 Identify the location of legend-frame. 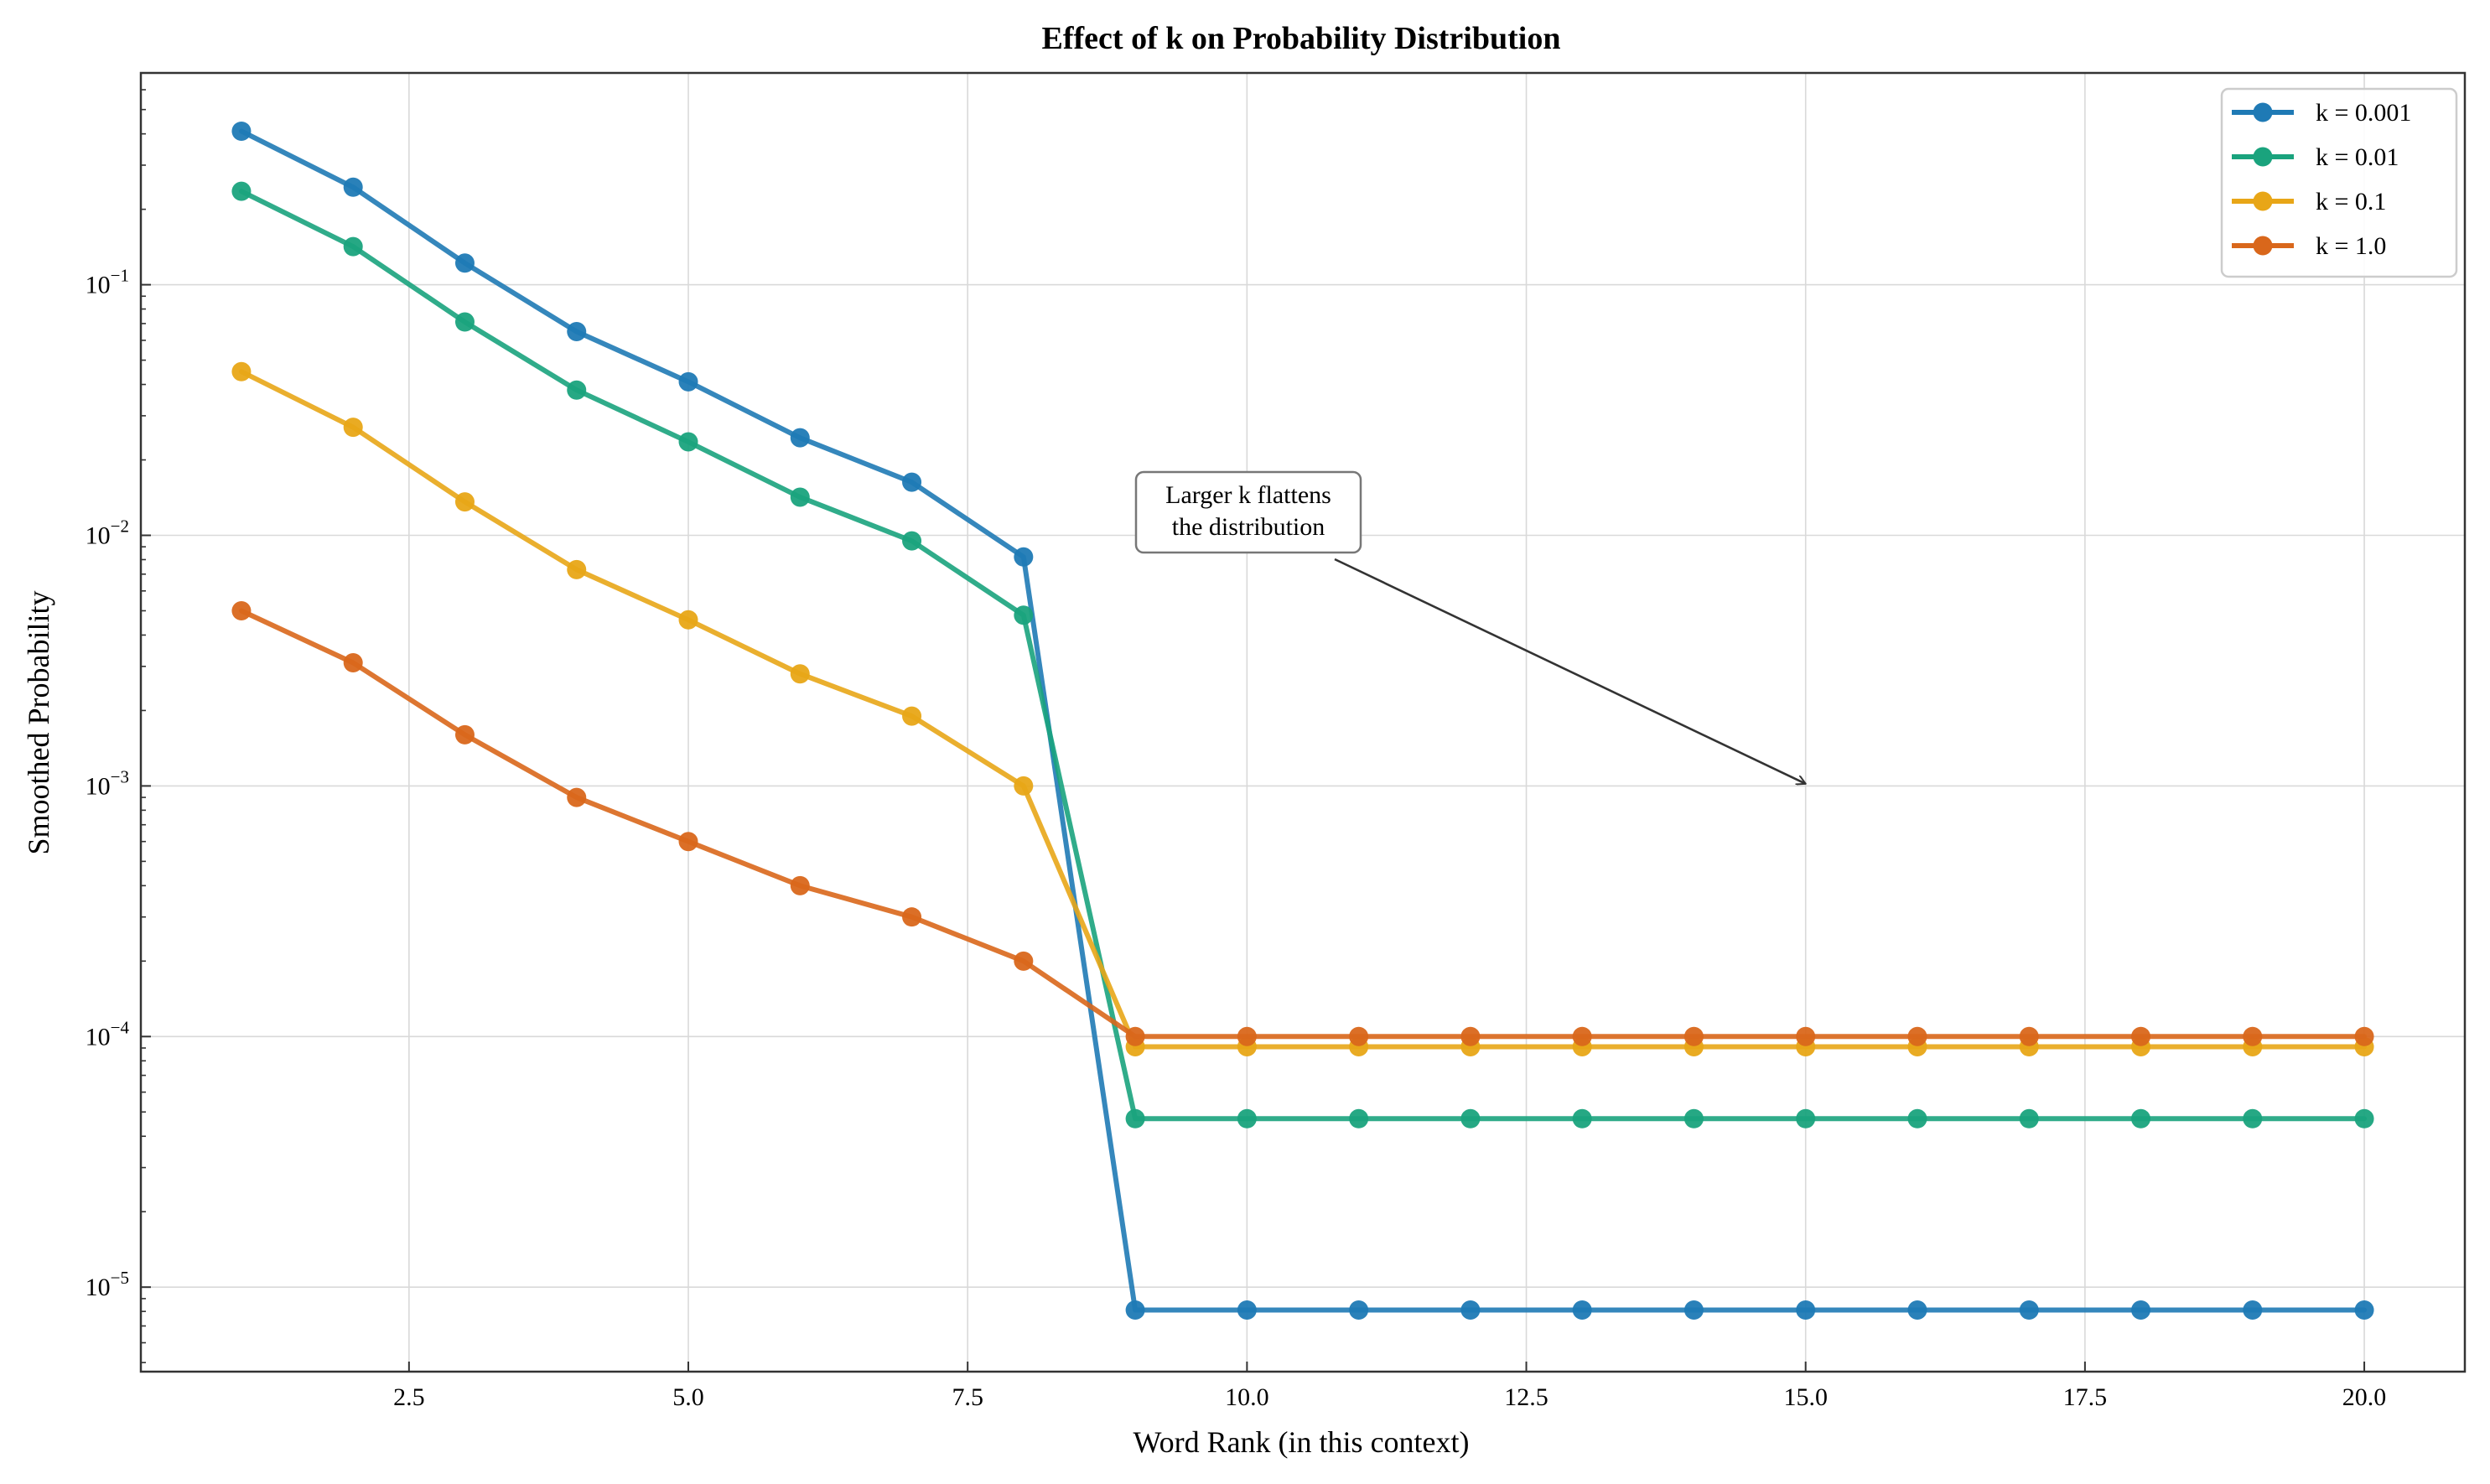
(2339, 182).